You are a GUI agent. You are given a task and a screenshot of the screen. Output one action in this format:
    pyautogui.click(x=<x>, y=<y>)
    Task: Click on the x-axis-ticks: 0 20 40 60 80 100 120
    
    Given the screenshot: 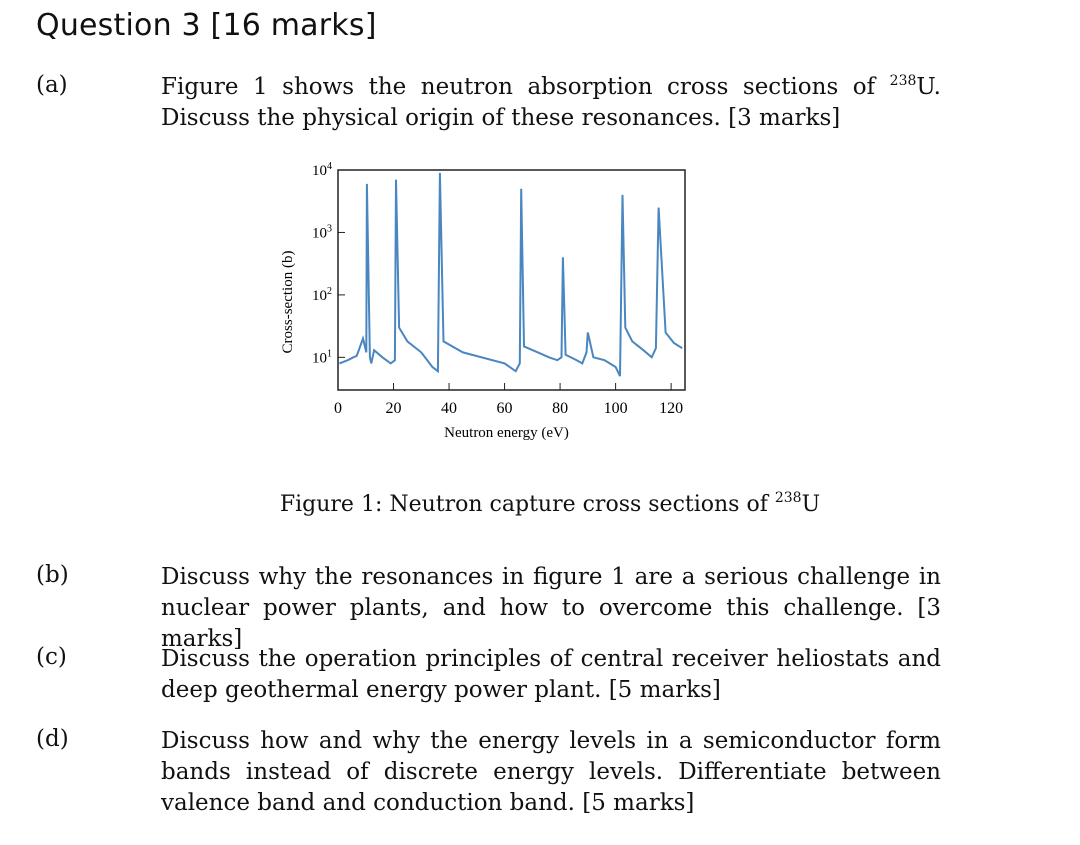 What is the action you would take?
    pyautogui.click(x=508, y=400)
    